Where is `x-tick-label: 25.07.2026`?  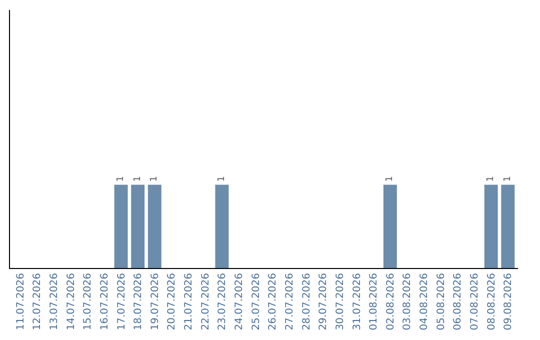 x-tick-label: 25.07.2026 is located at coordinates (256, 301).